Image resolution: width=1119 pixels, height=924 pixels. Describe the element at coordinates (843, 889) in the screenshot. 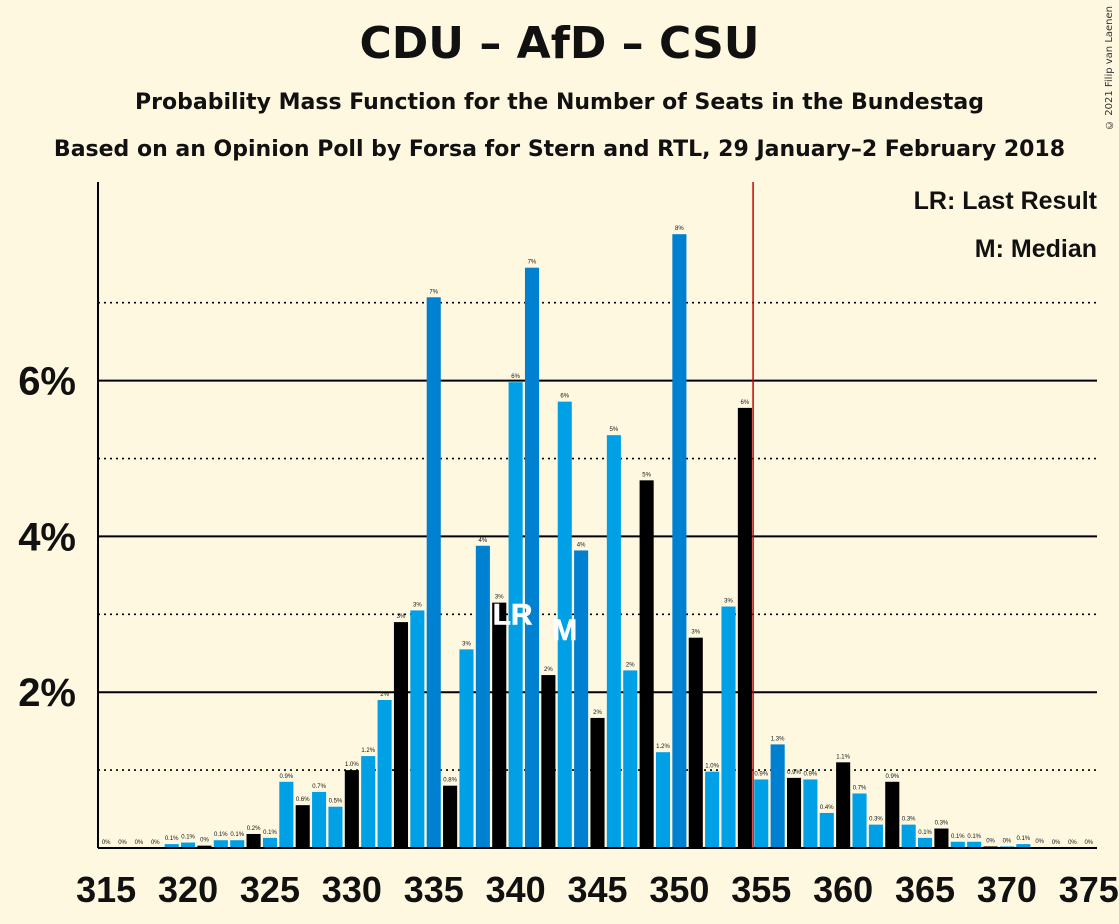

I see `x-tick-label-360: 360` at that location.